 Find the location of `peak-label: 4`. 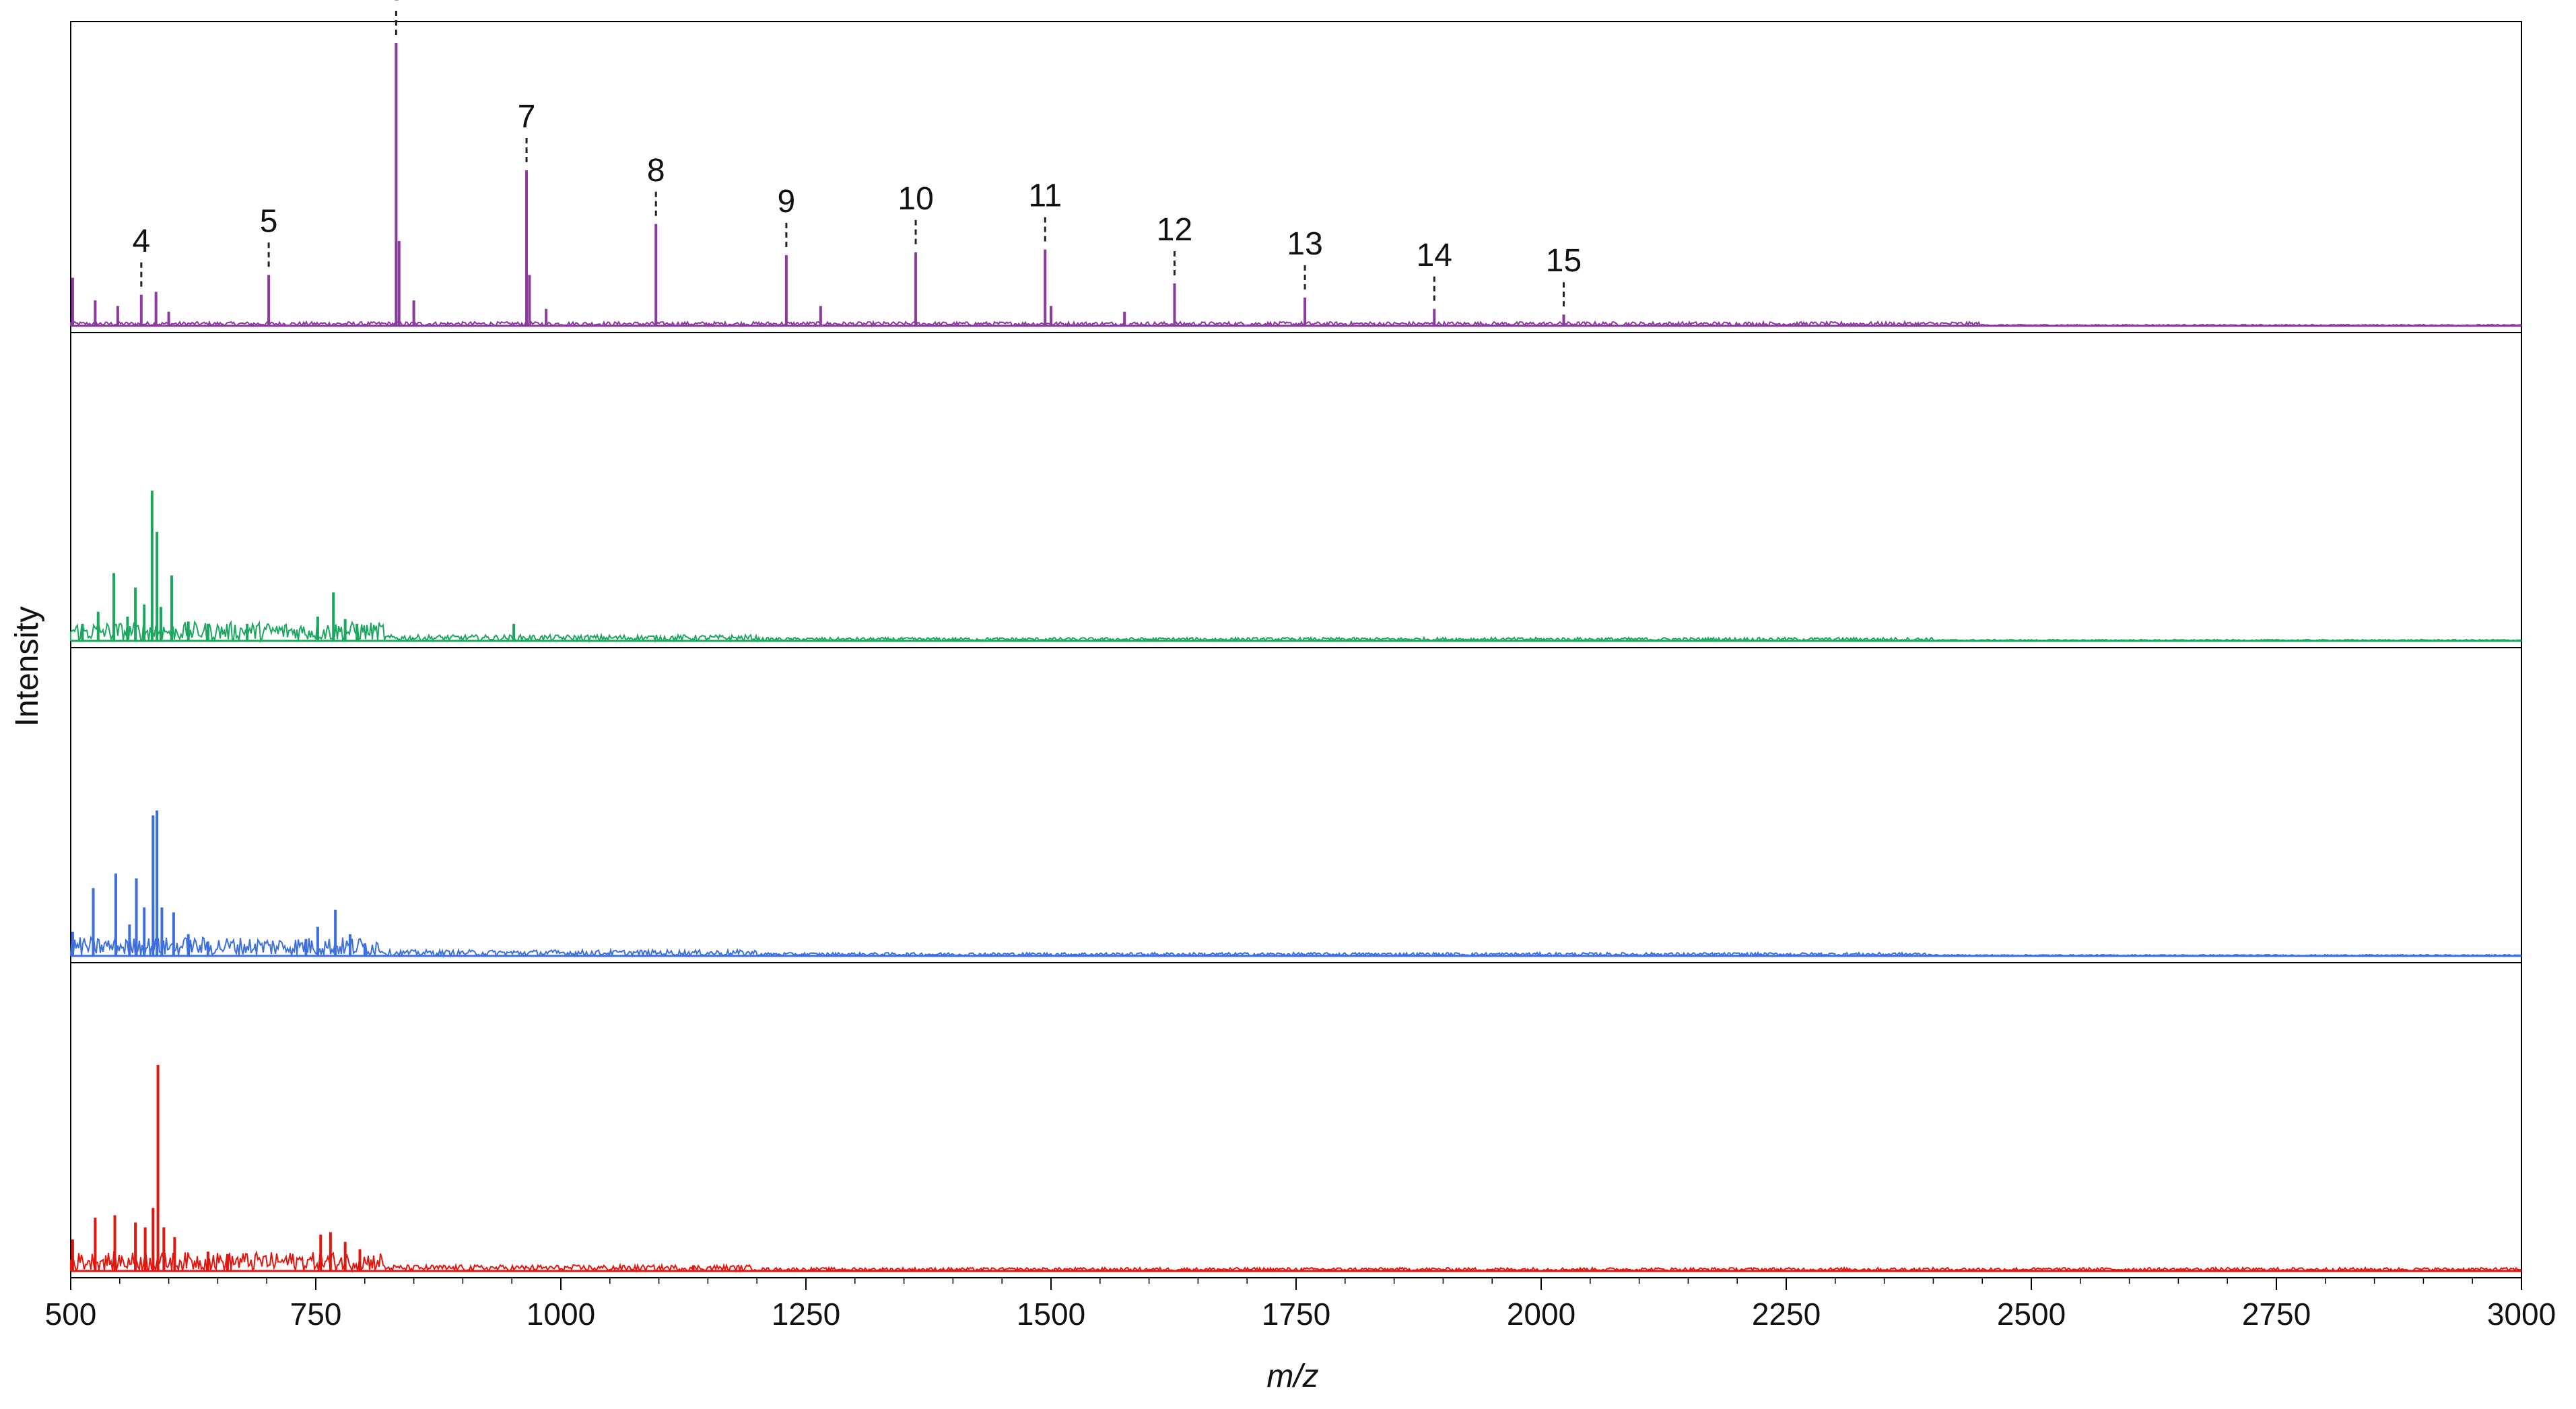

peak-label: 4 is located at coordinates (141, 241).